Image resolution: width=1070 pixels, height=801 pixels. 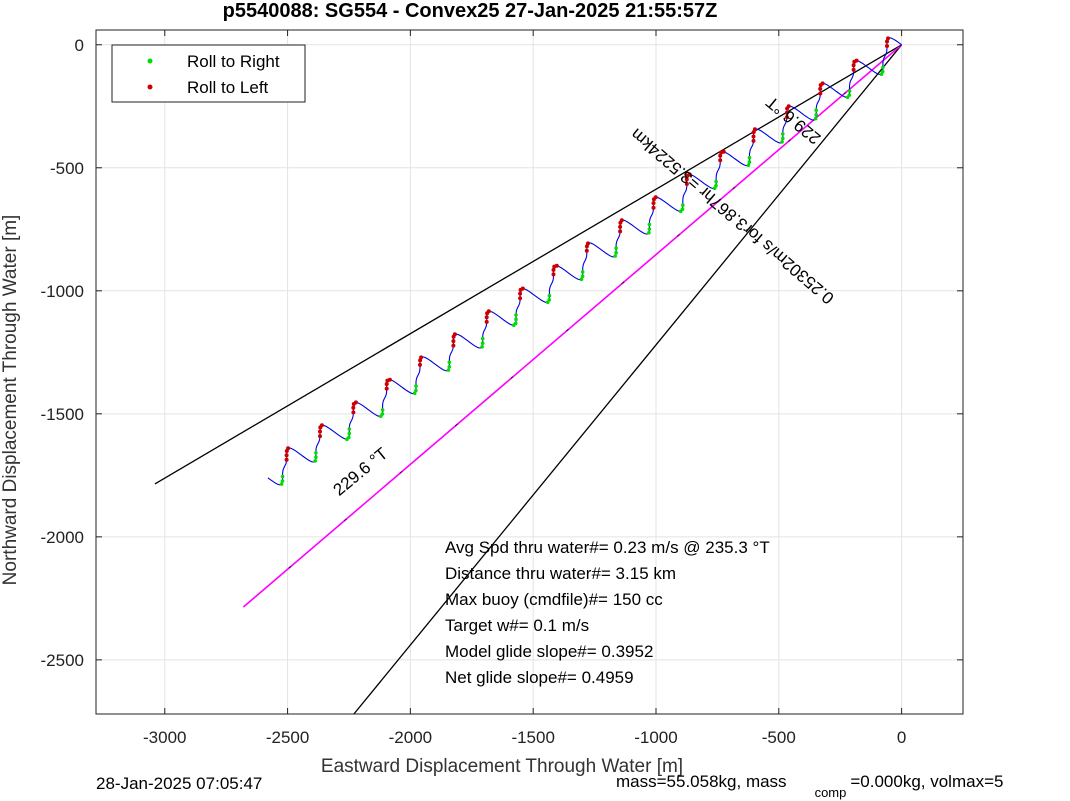 What do you see at coordinates (926, 781) in the screenshot?
I see `footer-mass-suffix: =0.000kg, volmax=5` at bounding box center [926, 781].